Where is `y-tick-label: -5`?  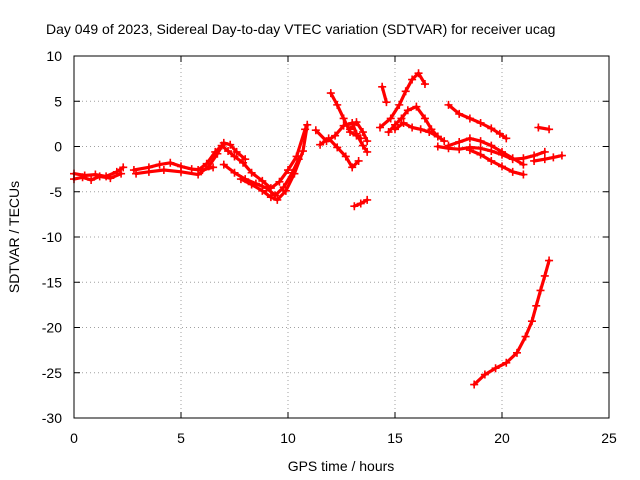 y-tick-label: -5 is located at coordinates (56, 192).